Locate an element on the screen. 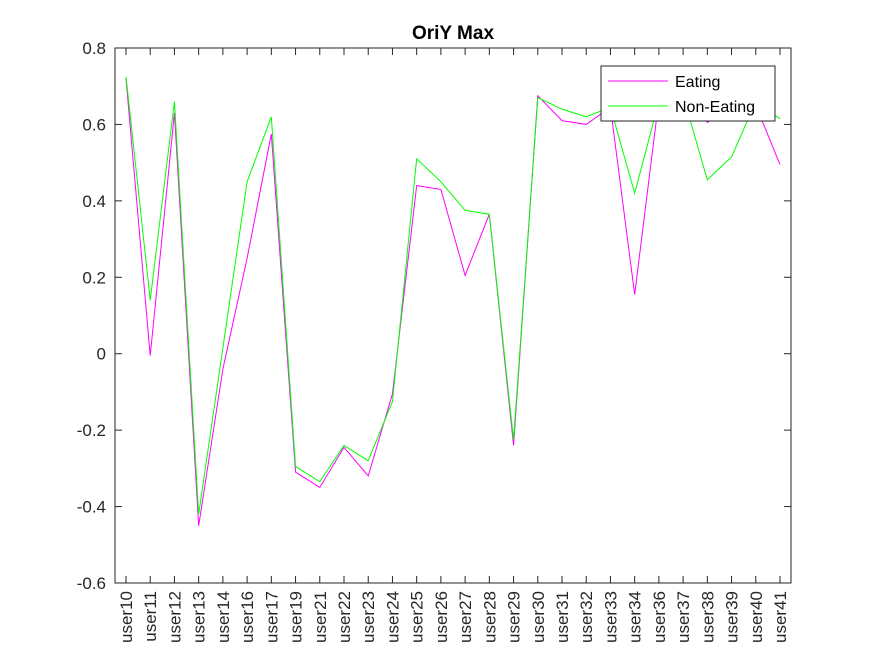  x-tick-label: user36 is located at coordinates (659, 617).